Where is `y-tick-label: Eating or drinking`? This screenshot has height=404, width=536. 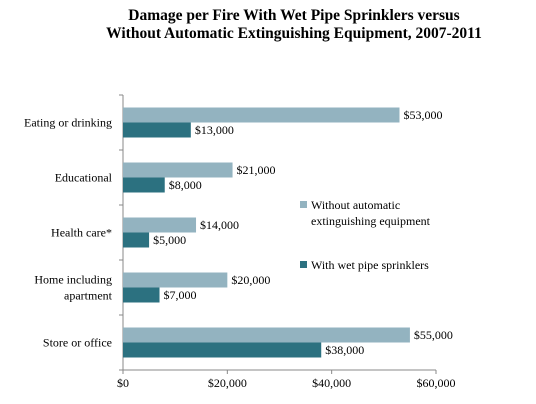 y-tick-label: Eating or drinking is located at coordinates (68, 123).